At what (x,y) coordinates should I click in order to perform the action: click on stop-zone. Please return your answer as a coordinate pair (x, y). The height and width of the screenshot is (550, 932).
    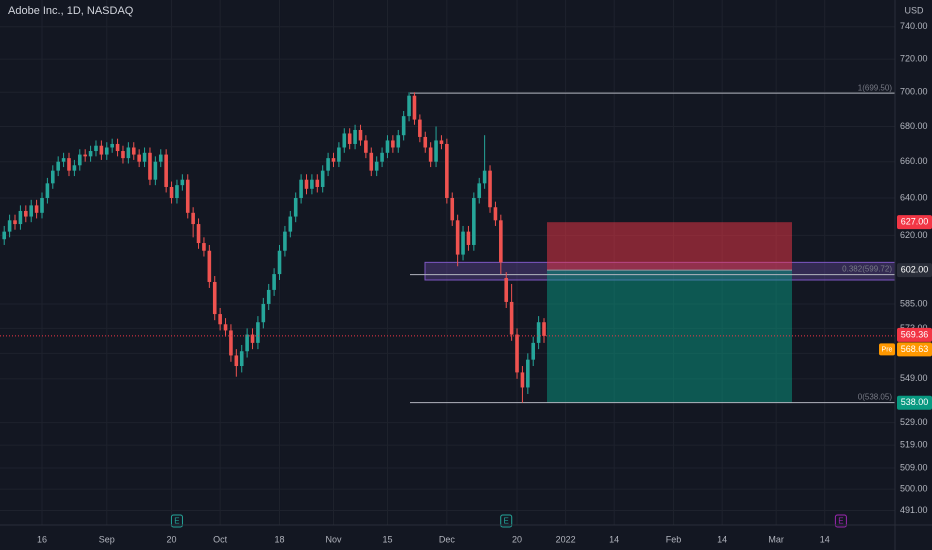
    Looking at the image, I should click on (669, 246).